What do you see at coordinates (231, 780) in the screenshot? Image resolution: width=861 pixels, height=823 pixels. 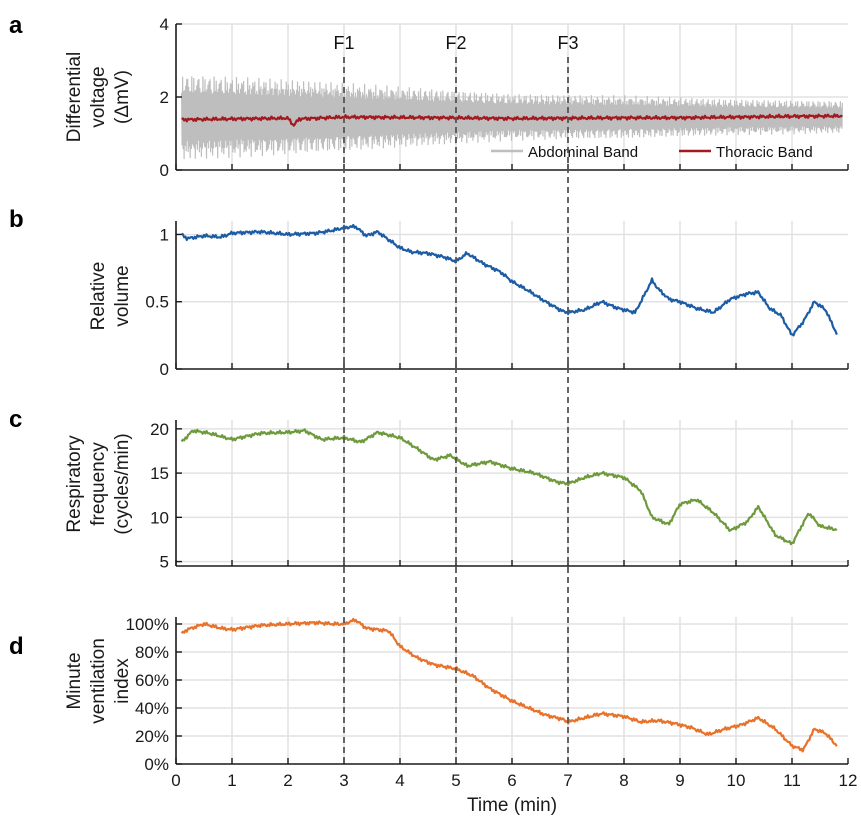 I see `x-tick-label: 1` at bounding box center [231, 780].